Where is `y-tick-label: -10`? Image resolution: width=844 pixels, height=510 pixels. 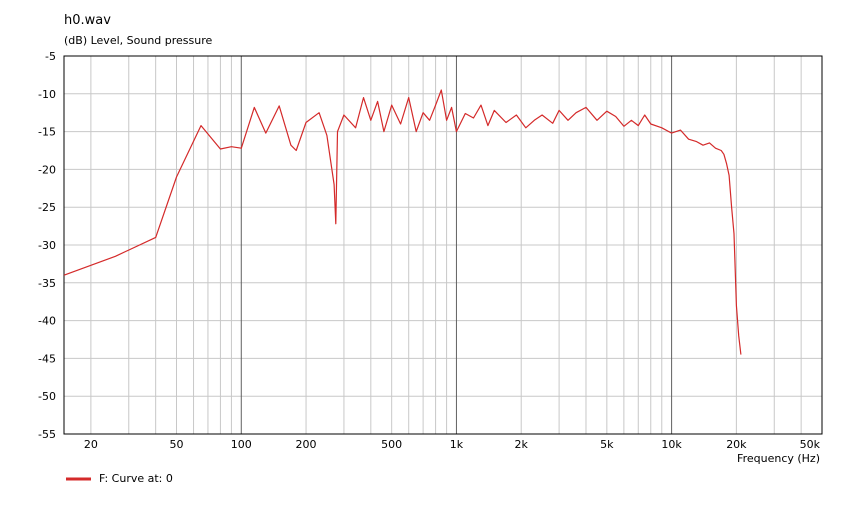
y-tick-label: -10 is located at coordinates (47, 94).